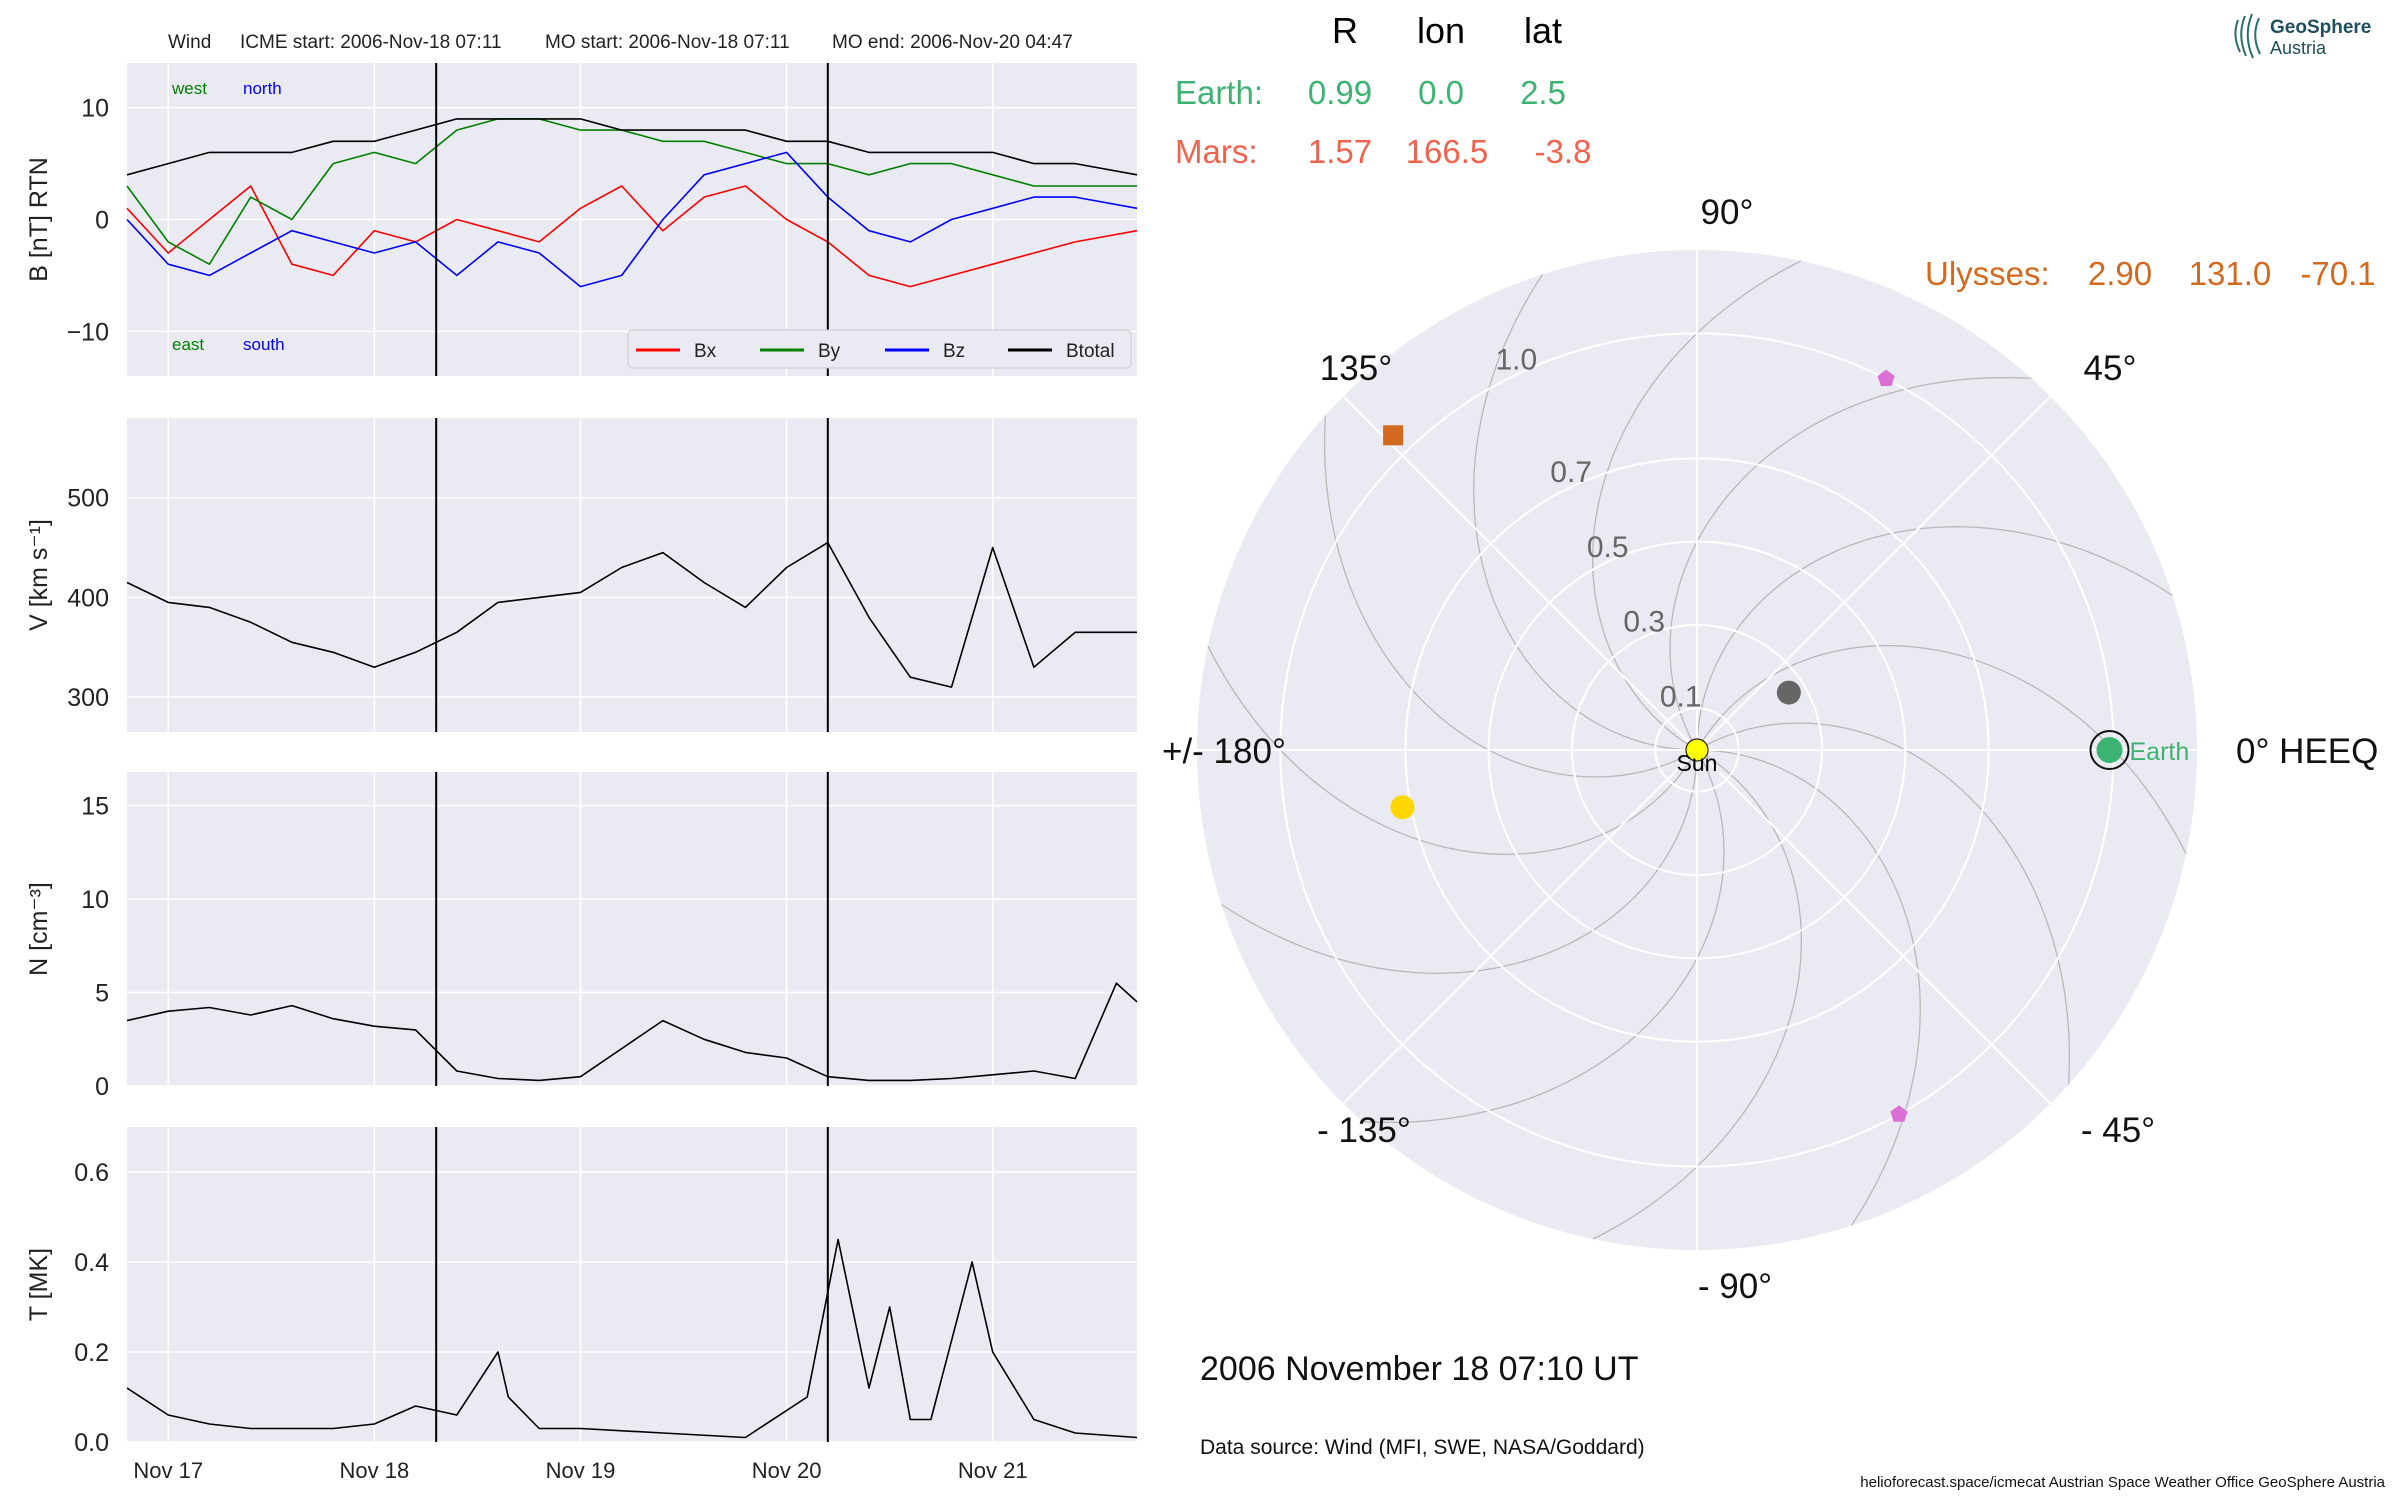  I want to click on y-axis-label: V [km s⁻¹], so click(39, 575).